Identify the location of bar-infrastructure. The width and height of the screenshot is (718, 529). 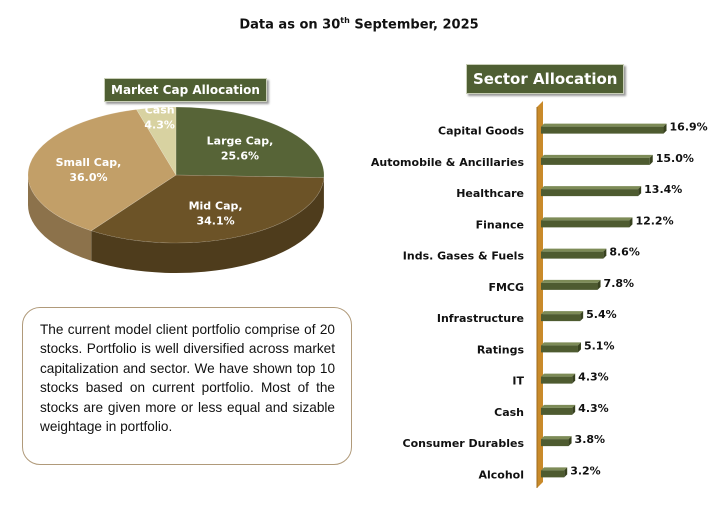
(561, 318).